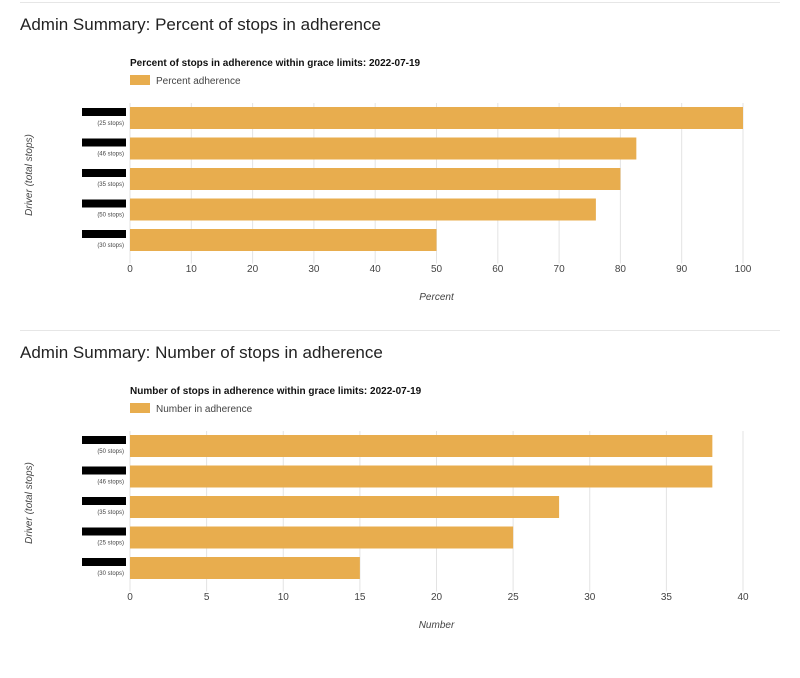 This screenshot has height=678, width=800. What do you see at coordinates (437, 297) in the screenshot?
I see `x-axis-title: Percent` at bounding box center [437, 297].